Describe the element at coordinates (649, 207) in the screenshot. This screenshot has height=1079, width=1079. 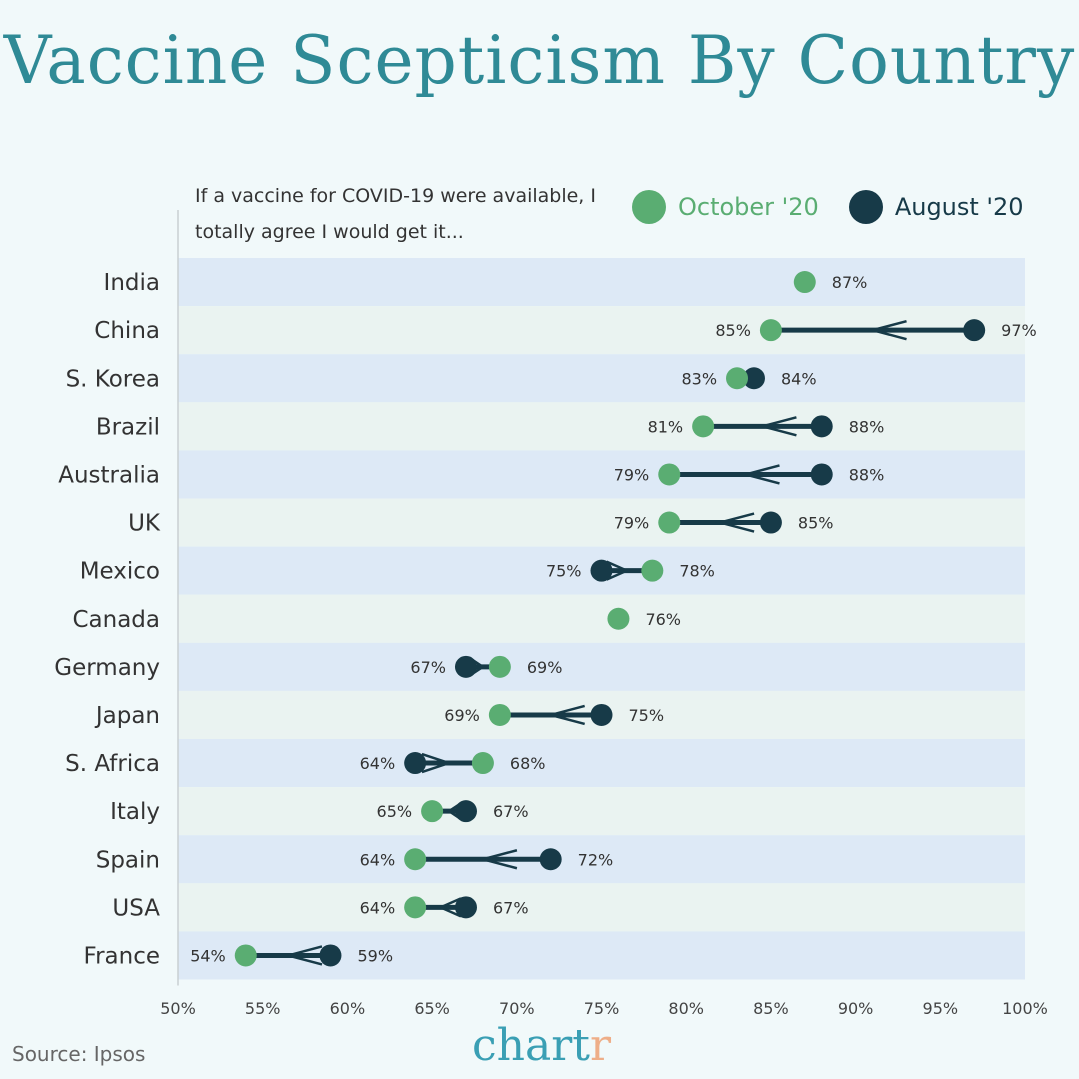
I see `legend-october-marker` at that location.